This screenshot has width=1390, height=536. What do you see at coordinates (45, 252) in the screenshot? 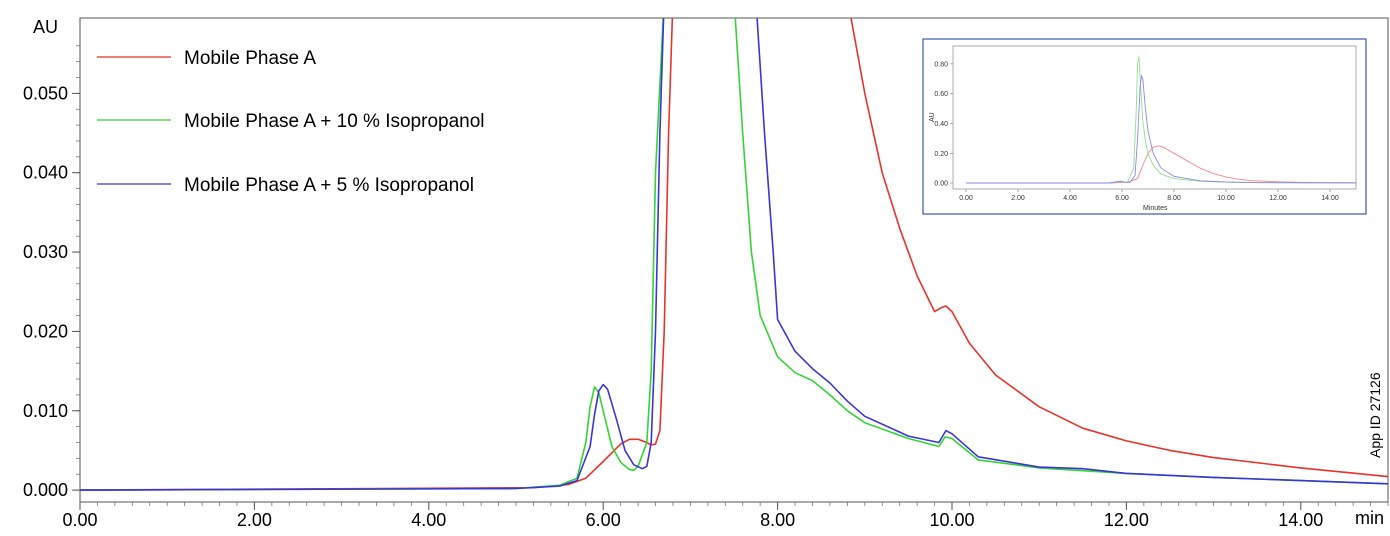
I see `y-tick-label: 0.030` at bounding box center [45, 252].